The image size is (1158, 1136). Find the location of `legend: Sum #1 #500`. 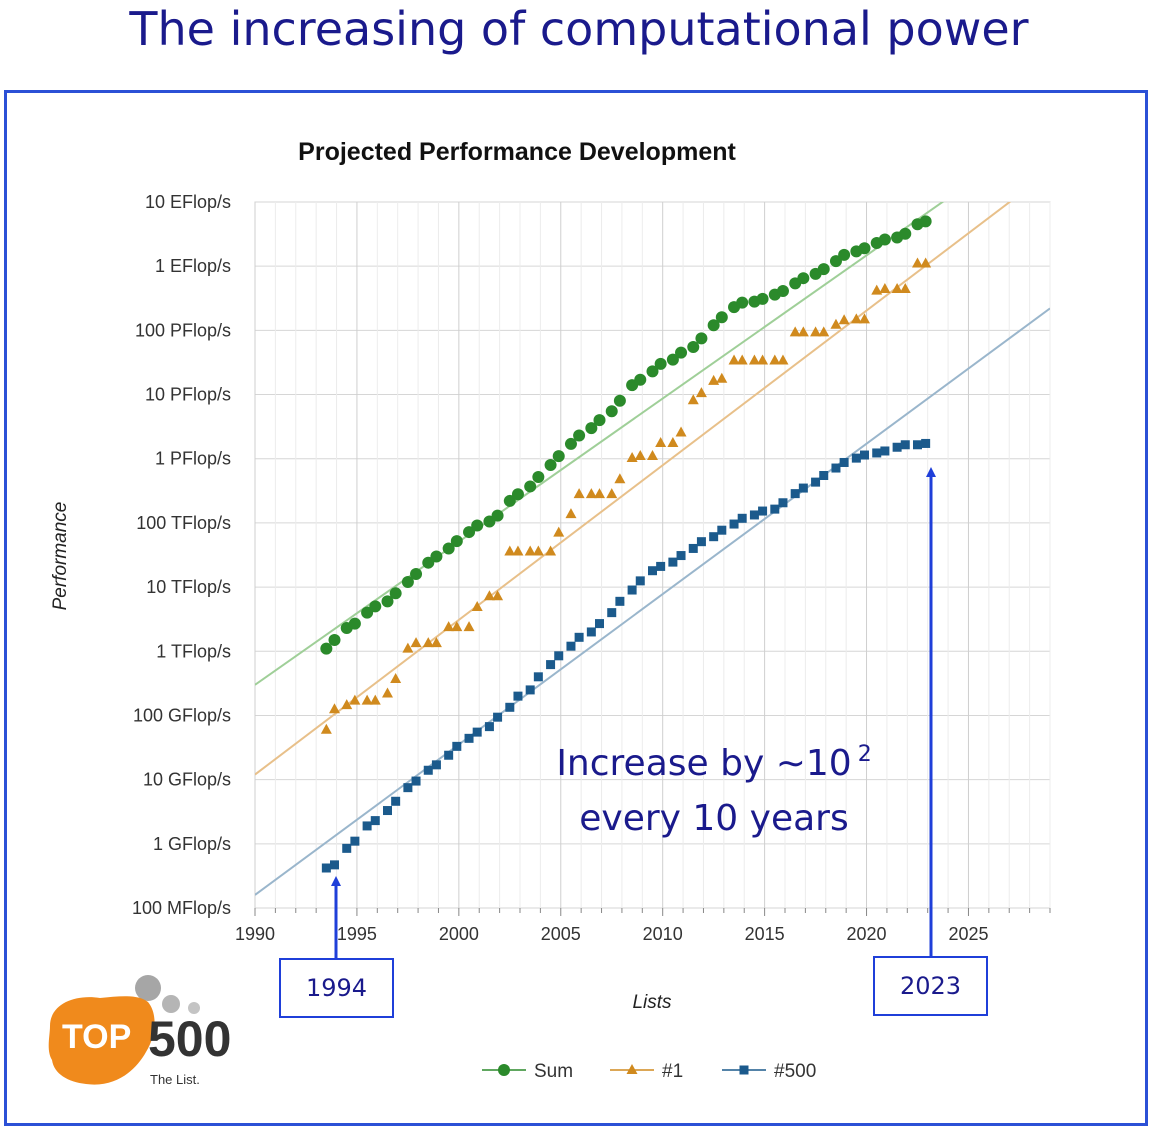

legend: Sum #1 #500 is located at coordinates (649, 1071).